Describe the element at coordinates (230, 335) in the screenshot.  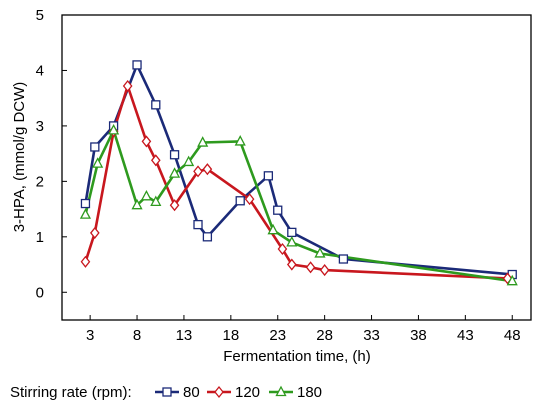
I see `x-tick-label: 18` at that location.